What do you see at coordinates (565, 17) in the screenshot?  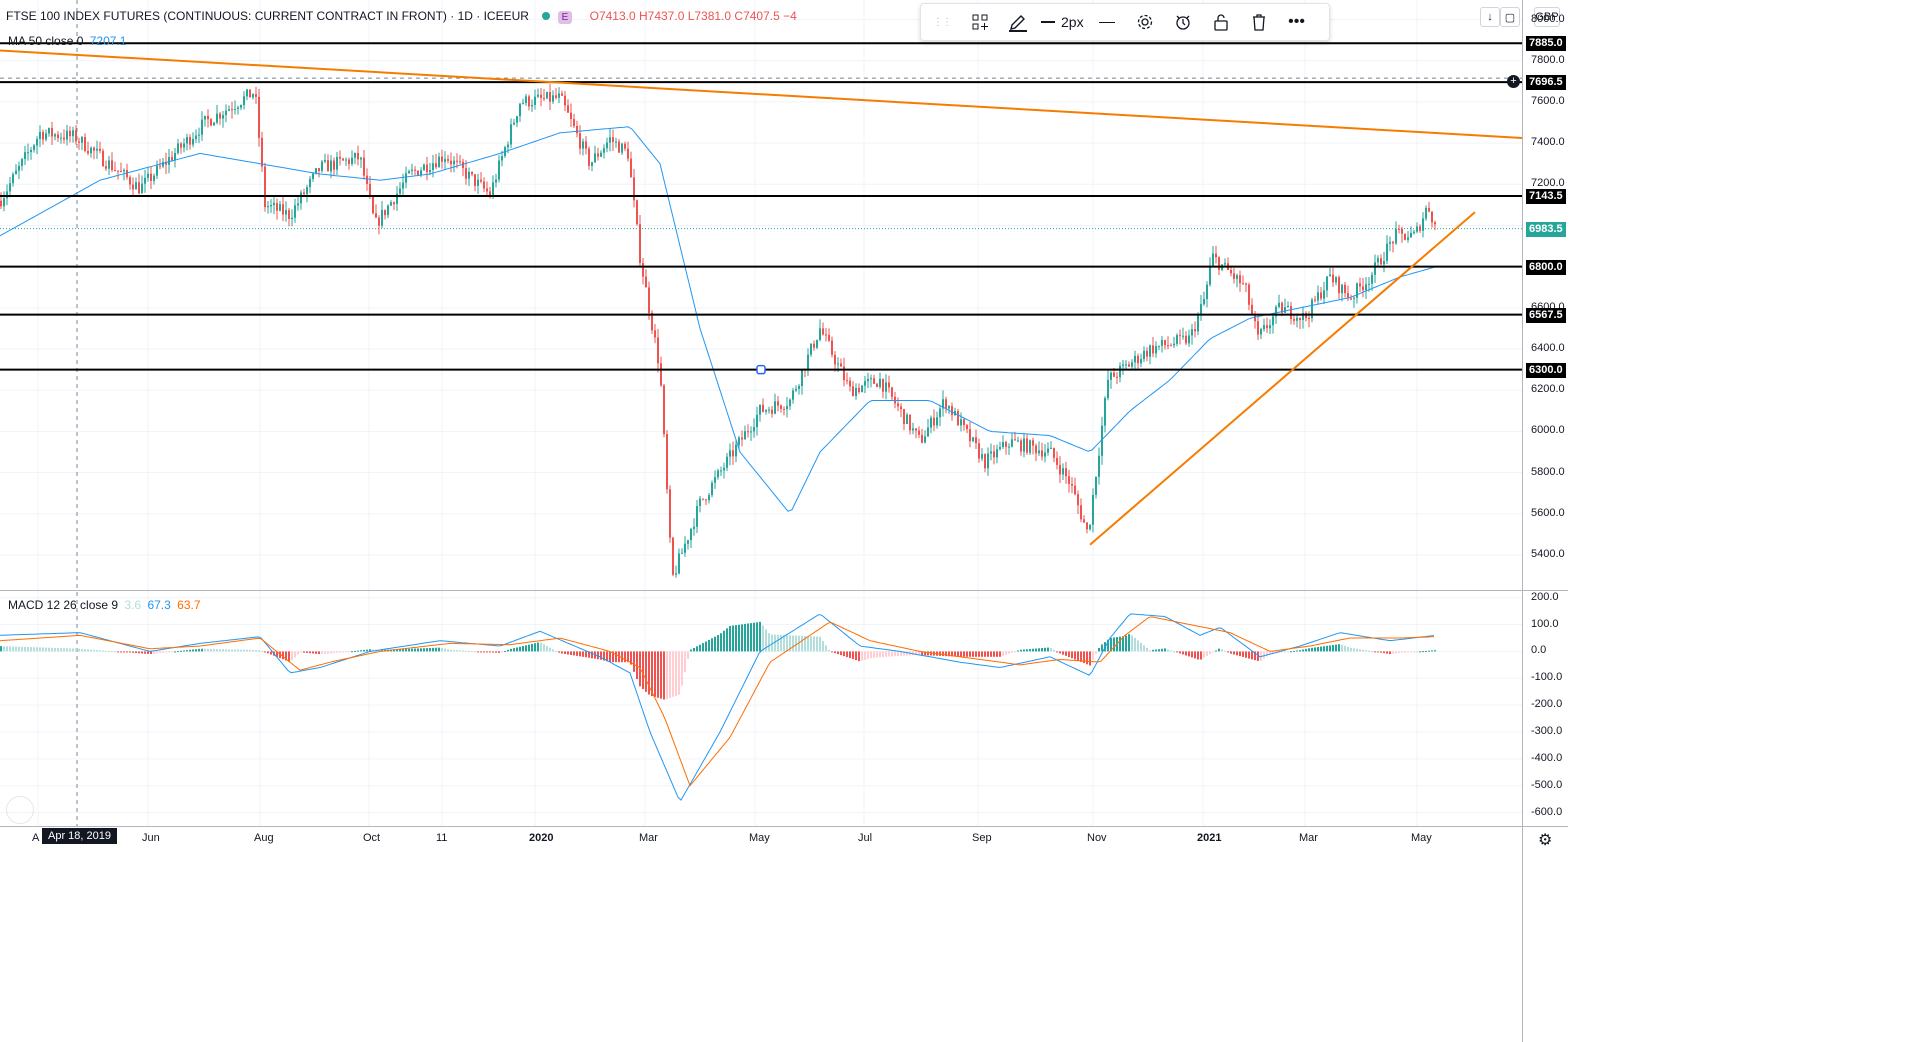 I see `exchange-badge: E` at bounding box center [565, 17].